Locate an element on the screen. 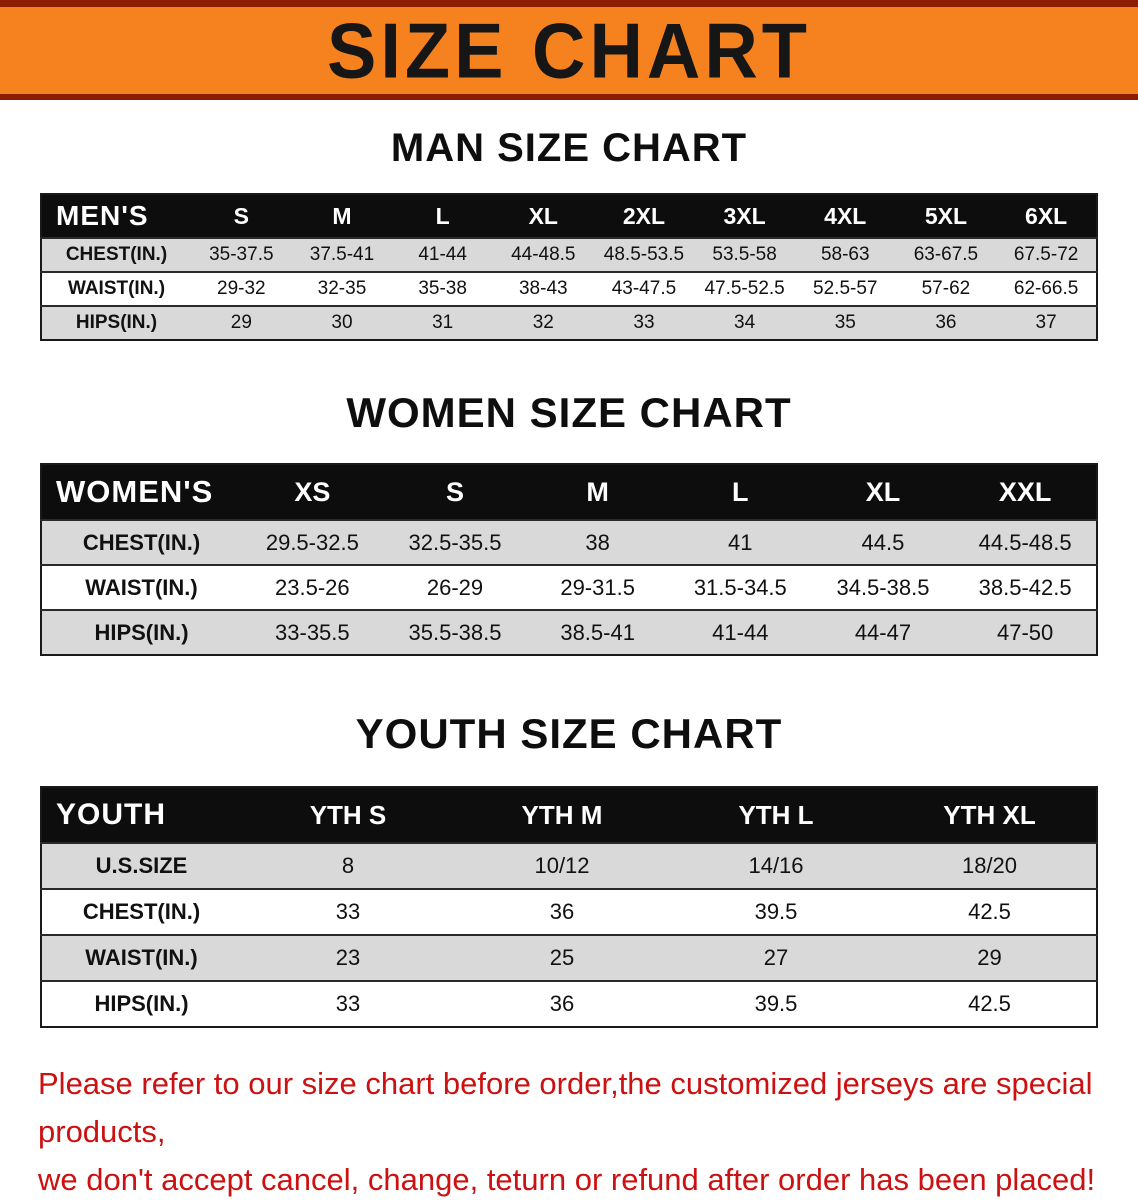 The height and width of the screenshot is (1204, 1138). cell: 8 is located at coordinates (348, 865).